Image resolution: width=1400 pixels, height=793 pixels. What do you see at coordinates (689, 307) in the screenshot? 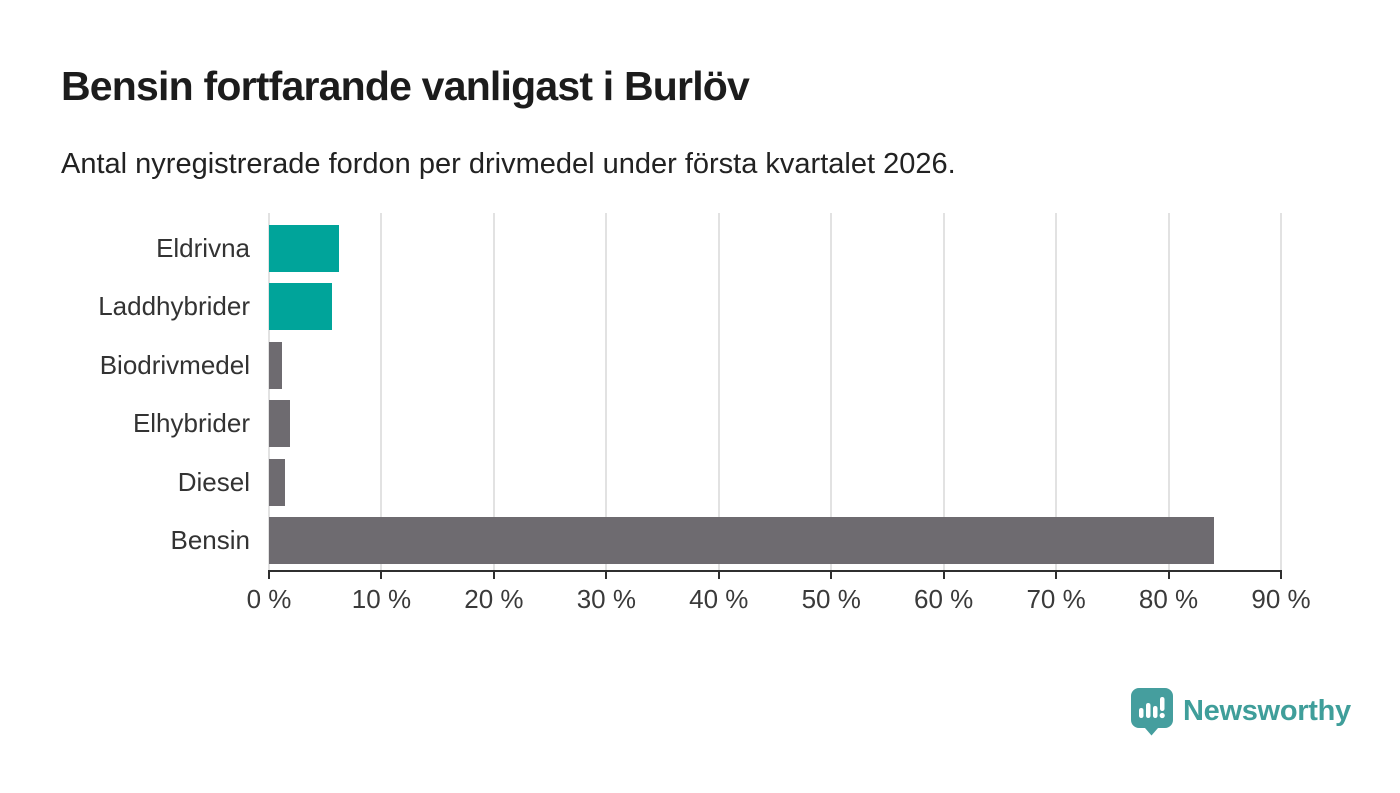
I see `bar-row-laddhybrider: Laddhybrider` at bounding box center [689, 307].